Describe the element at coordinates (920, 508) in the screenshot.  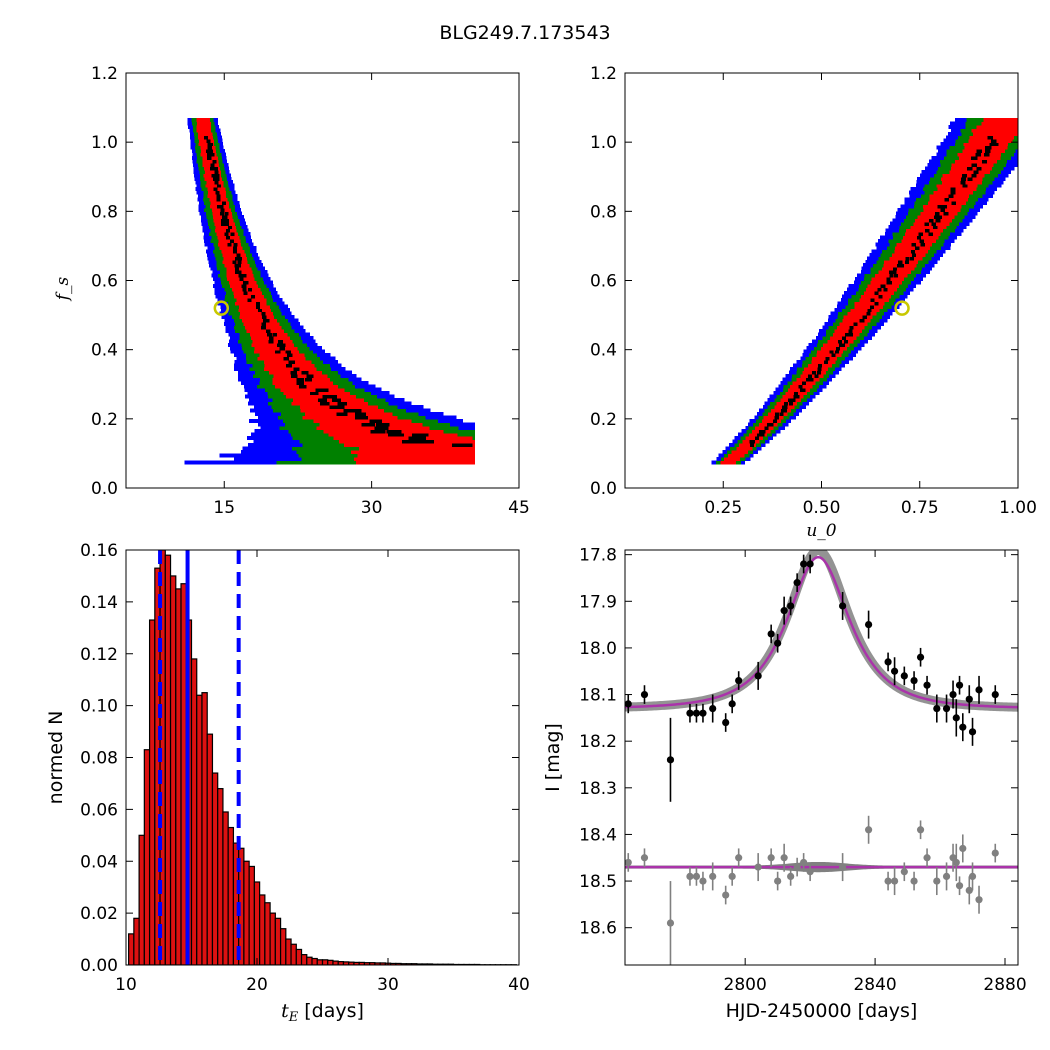
I see `x-tick-label: 0.75` at that location.